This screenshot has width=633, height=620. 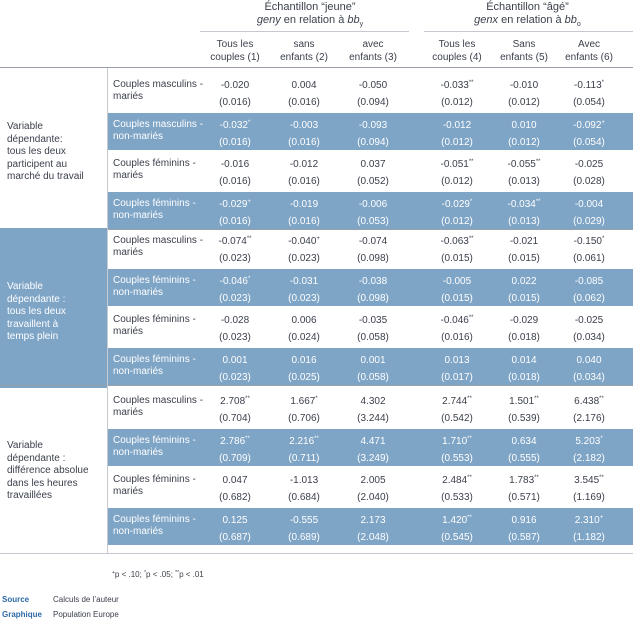 I want to click on coefficient-cell: 2.484**, so click(x=457, y=480).